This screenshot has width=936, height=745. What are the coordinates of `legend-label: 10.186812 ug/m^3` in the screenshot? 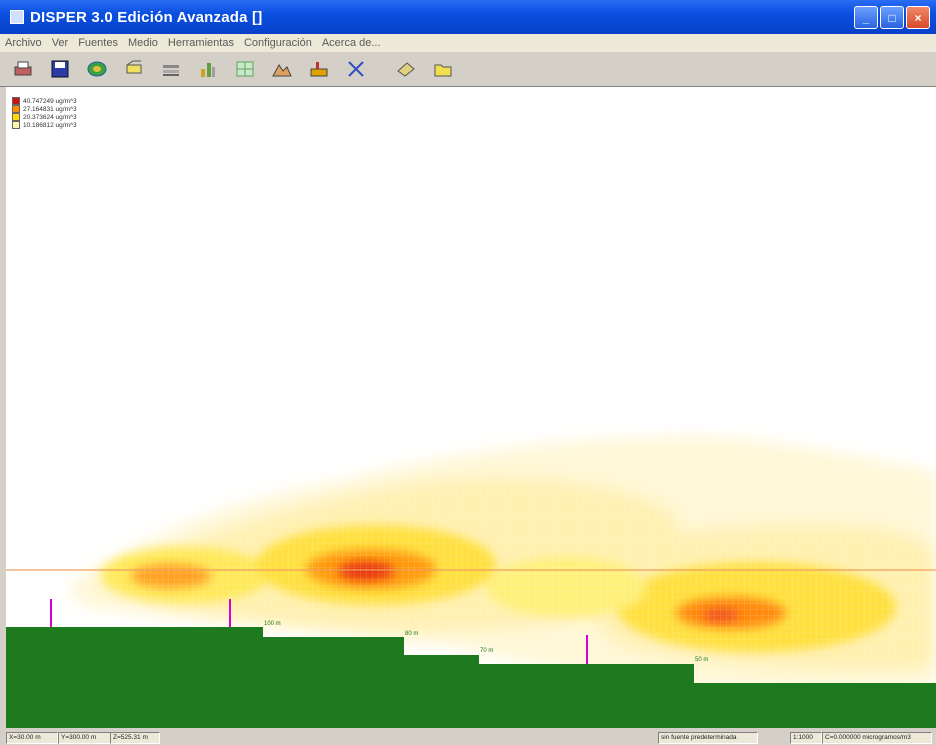 It's located at (50, 125).